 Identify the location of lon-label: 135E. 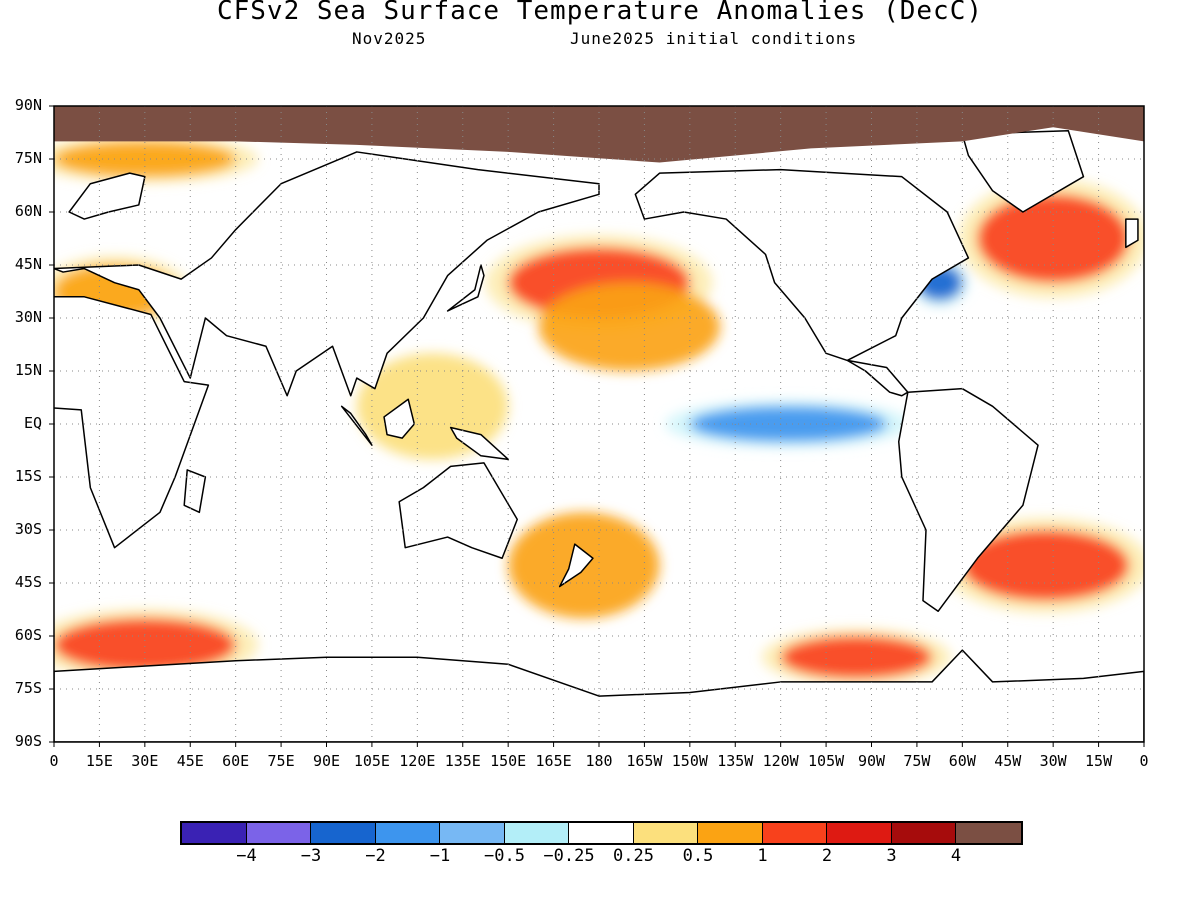
(462, 761).